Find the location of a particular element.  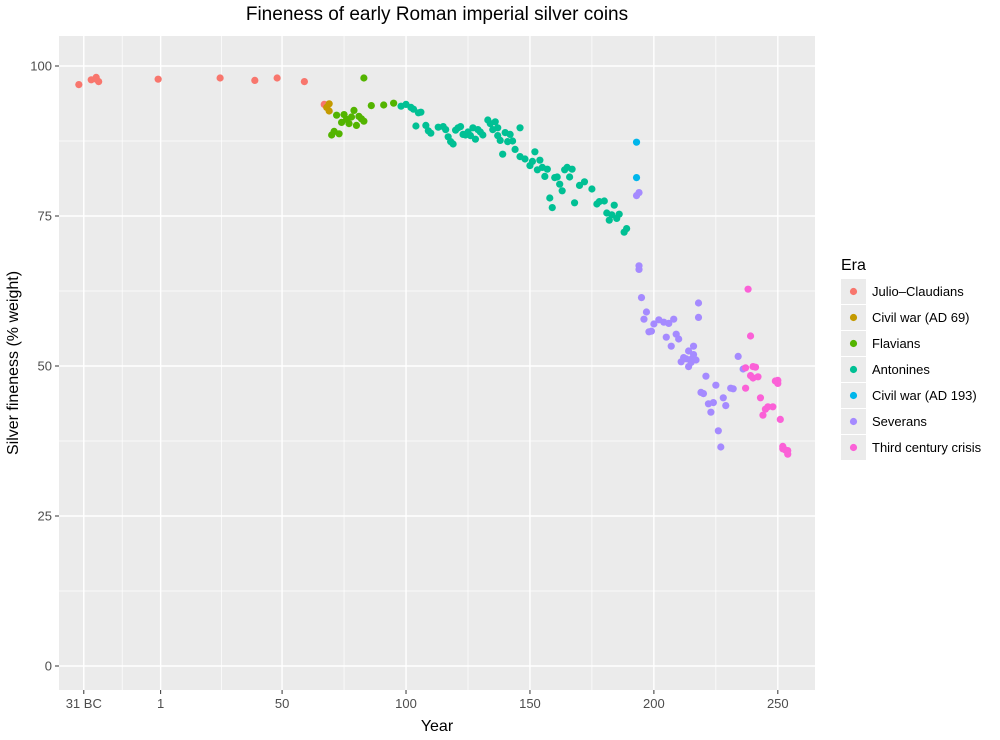

legend-label: Third century crisis is located at coordinates (927, 447).